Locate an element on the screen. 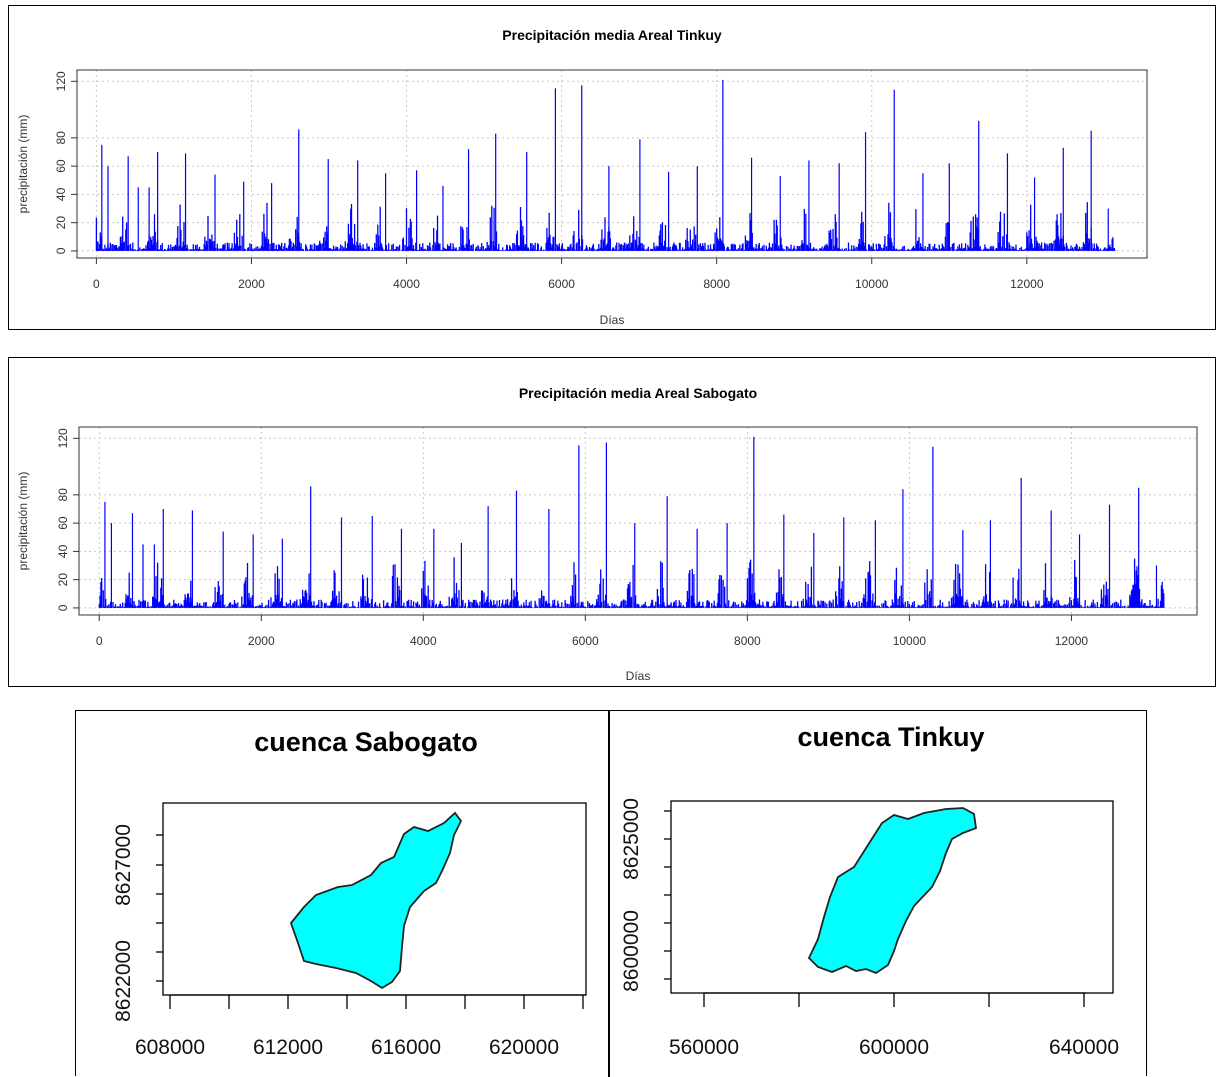  chart0-ytick-label-2: 40 is located at coordinates (61, 194).